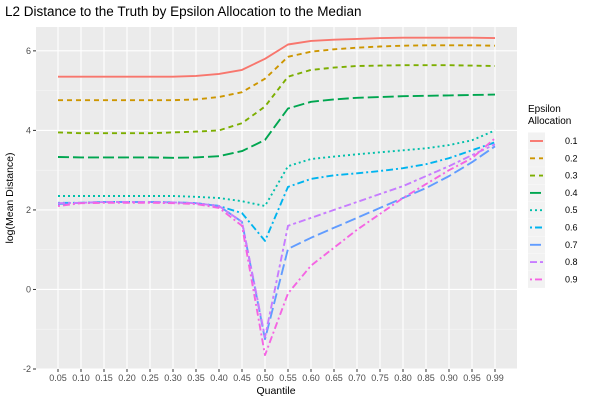 This screenshot has height=400, width=600. What do you see at coordinates (549, 121) in the screenshot?
I see `legend-title-line: Allocation` at bounding box center [549, 121].